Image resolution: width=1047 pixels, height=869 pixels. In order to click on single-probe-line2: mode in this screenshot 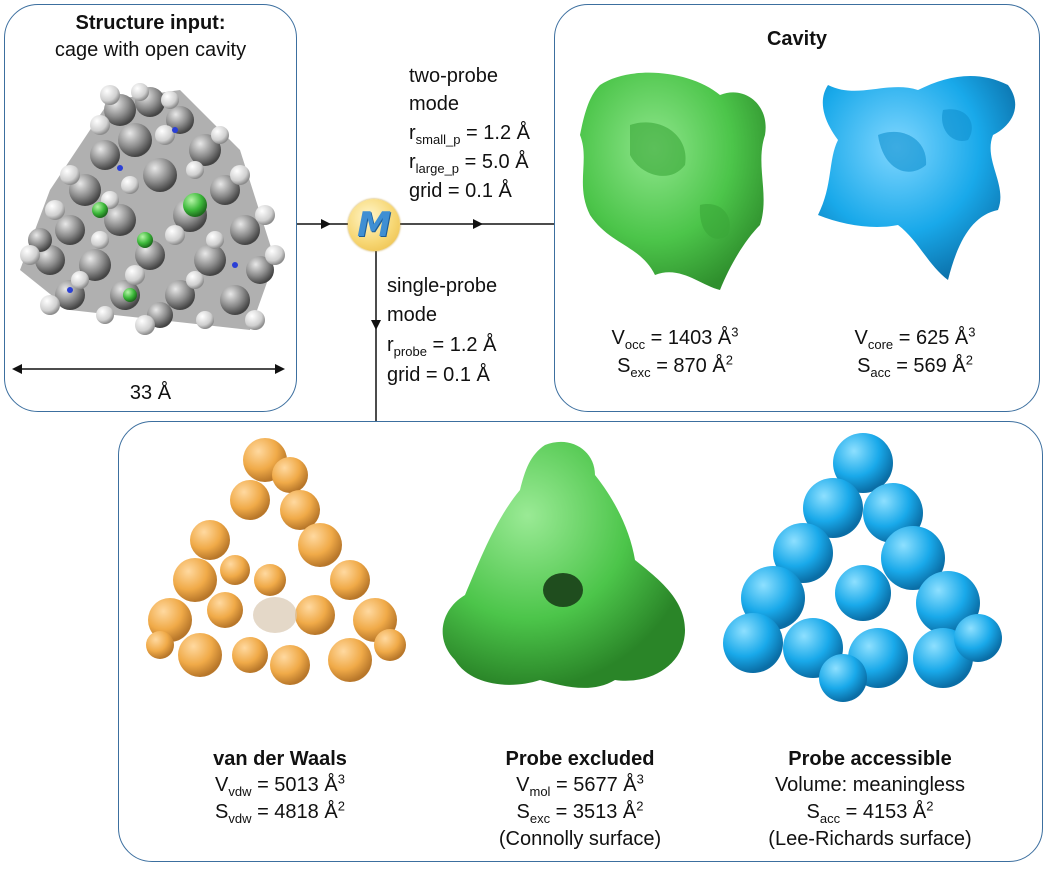, I will do `click(412, 315)`.